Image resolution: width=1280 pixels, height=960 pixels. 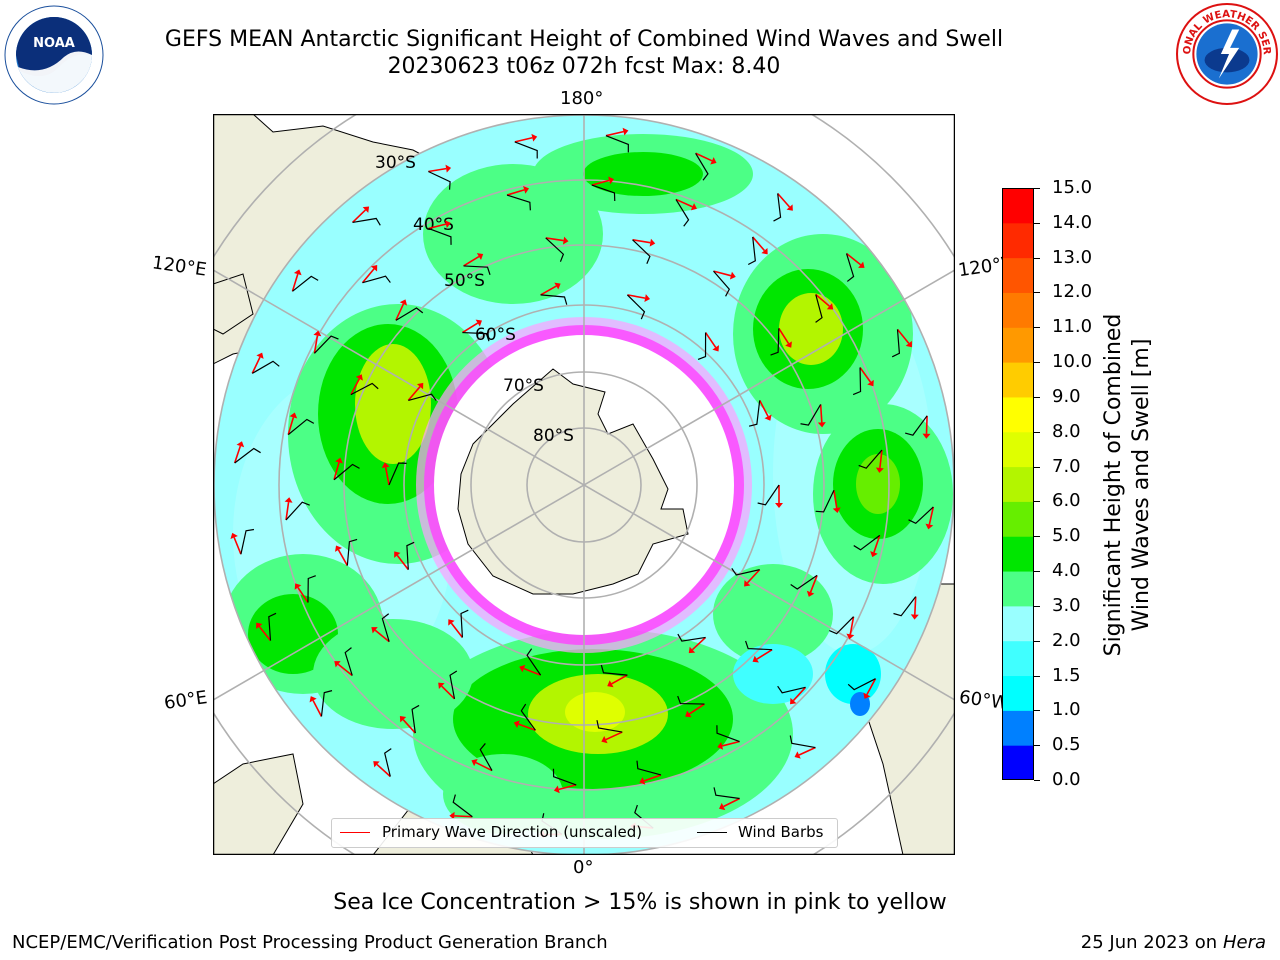 I want to click on colorbar-tick-label: 4.0, so click(x=1066, y=571).